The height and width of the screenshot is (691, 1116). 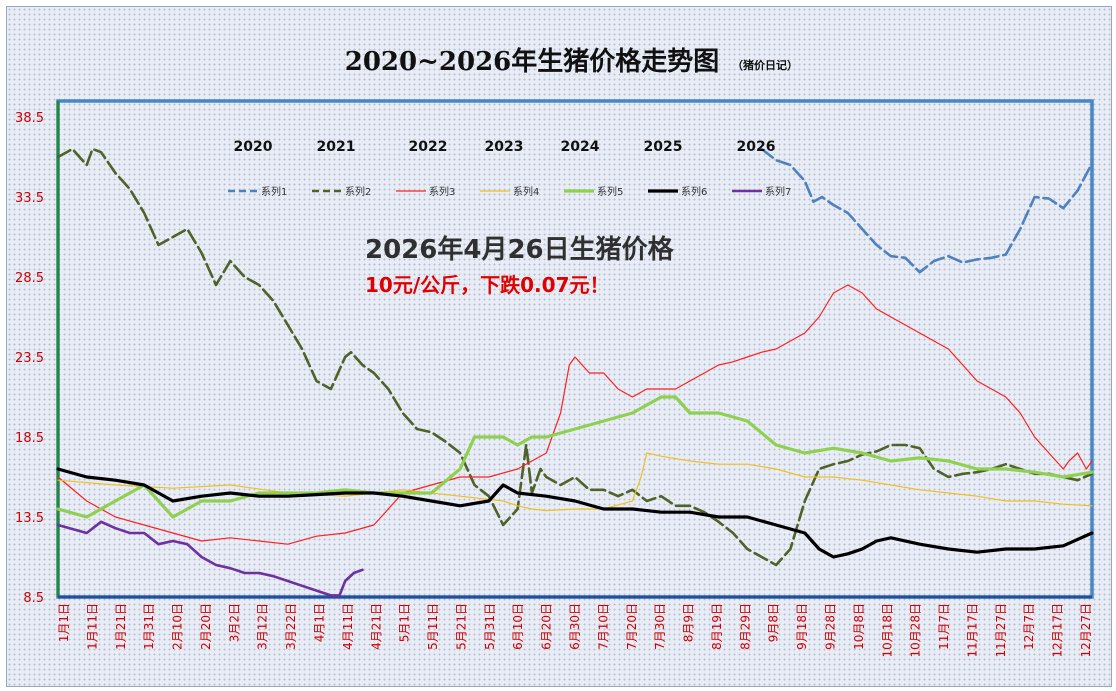 What do you see at coordinates (149, 626) in the screenshot?
I see `x-tick-label: 1月31日` at bounding box center [149, 626].